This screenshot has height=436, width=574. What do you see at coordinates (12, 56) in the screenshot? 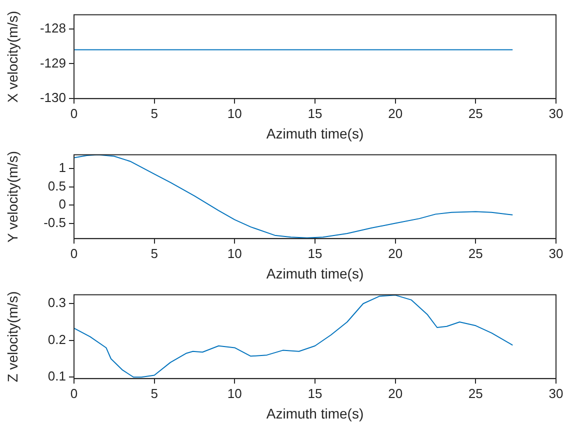
I see `y-axis-title: X velocity(m/s)` at bounding box center [12, 56].